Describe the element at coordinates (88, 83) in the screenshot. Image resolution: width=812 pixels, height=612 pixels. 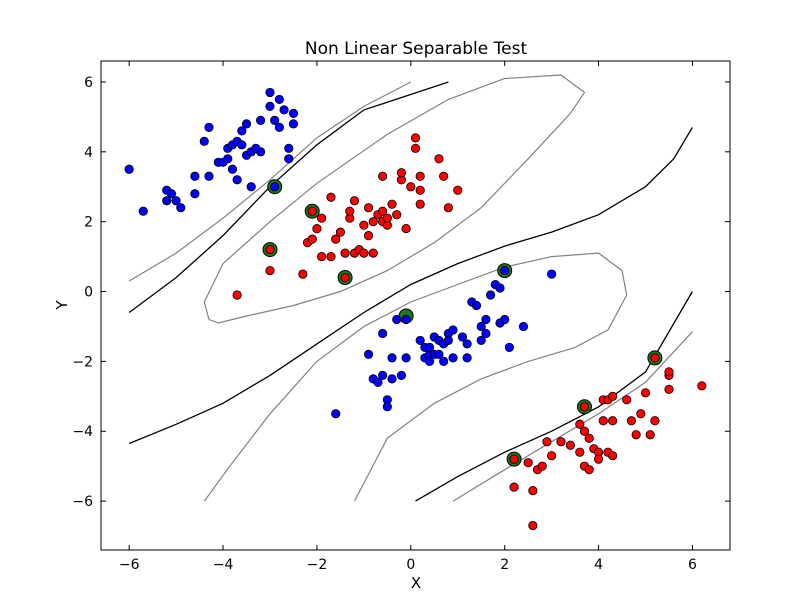
I see `y-tick-label: 6` at that location.